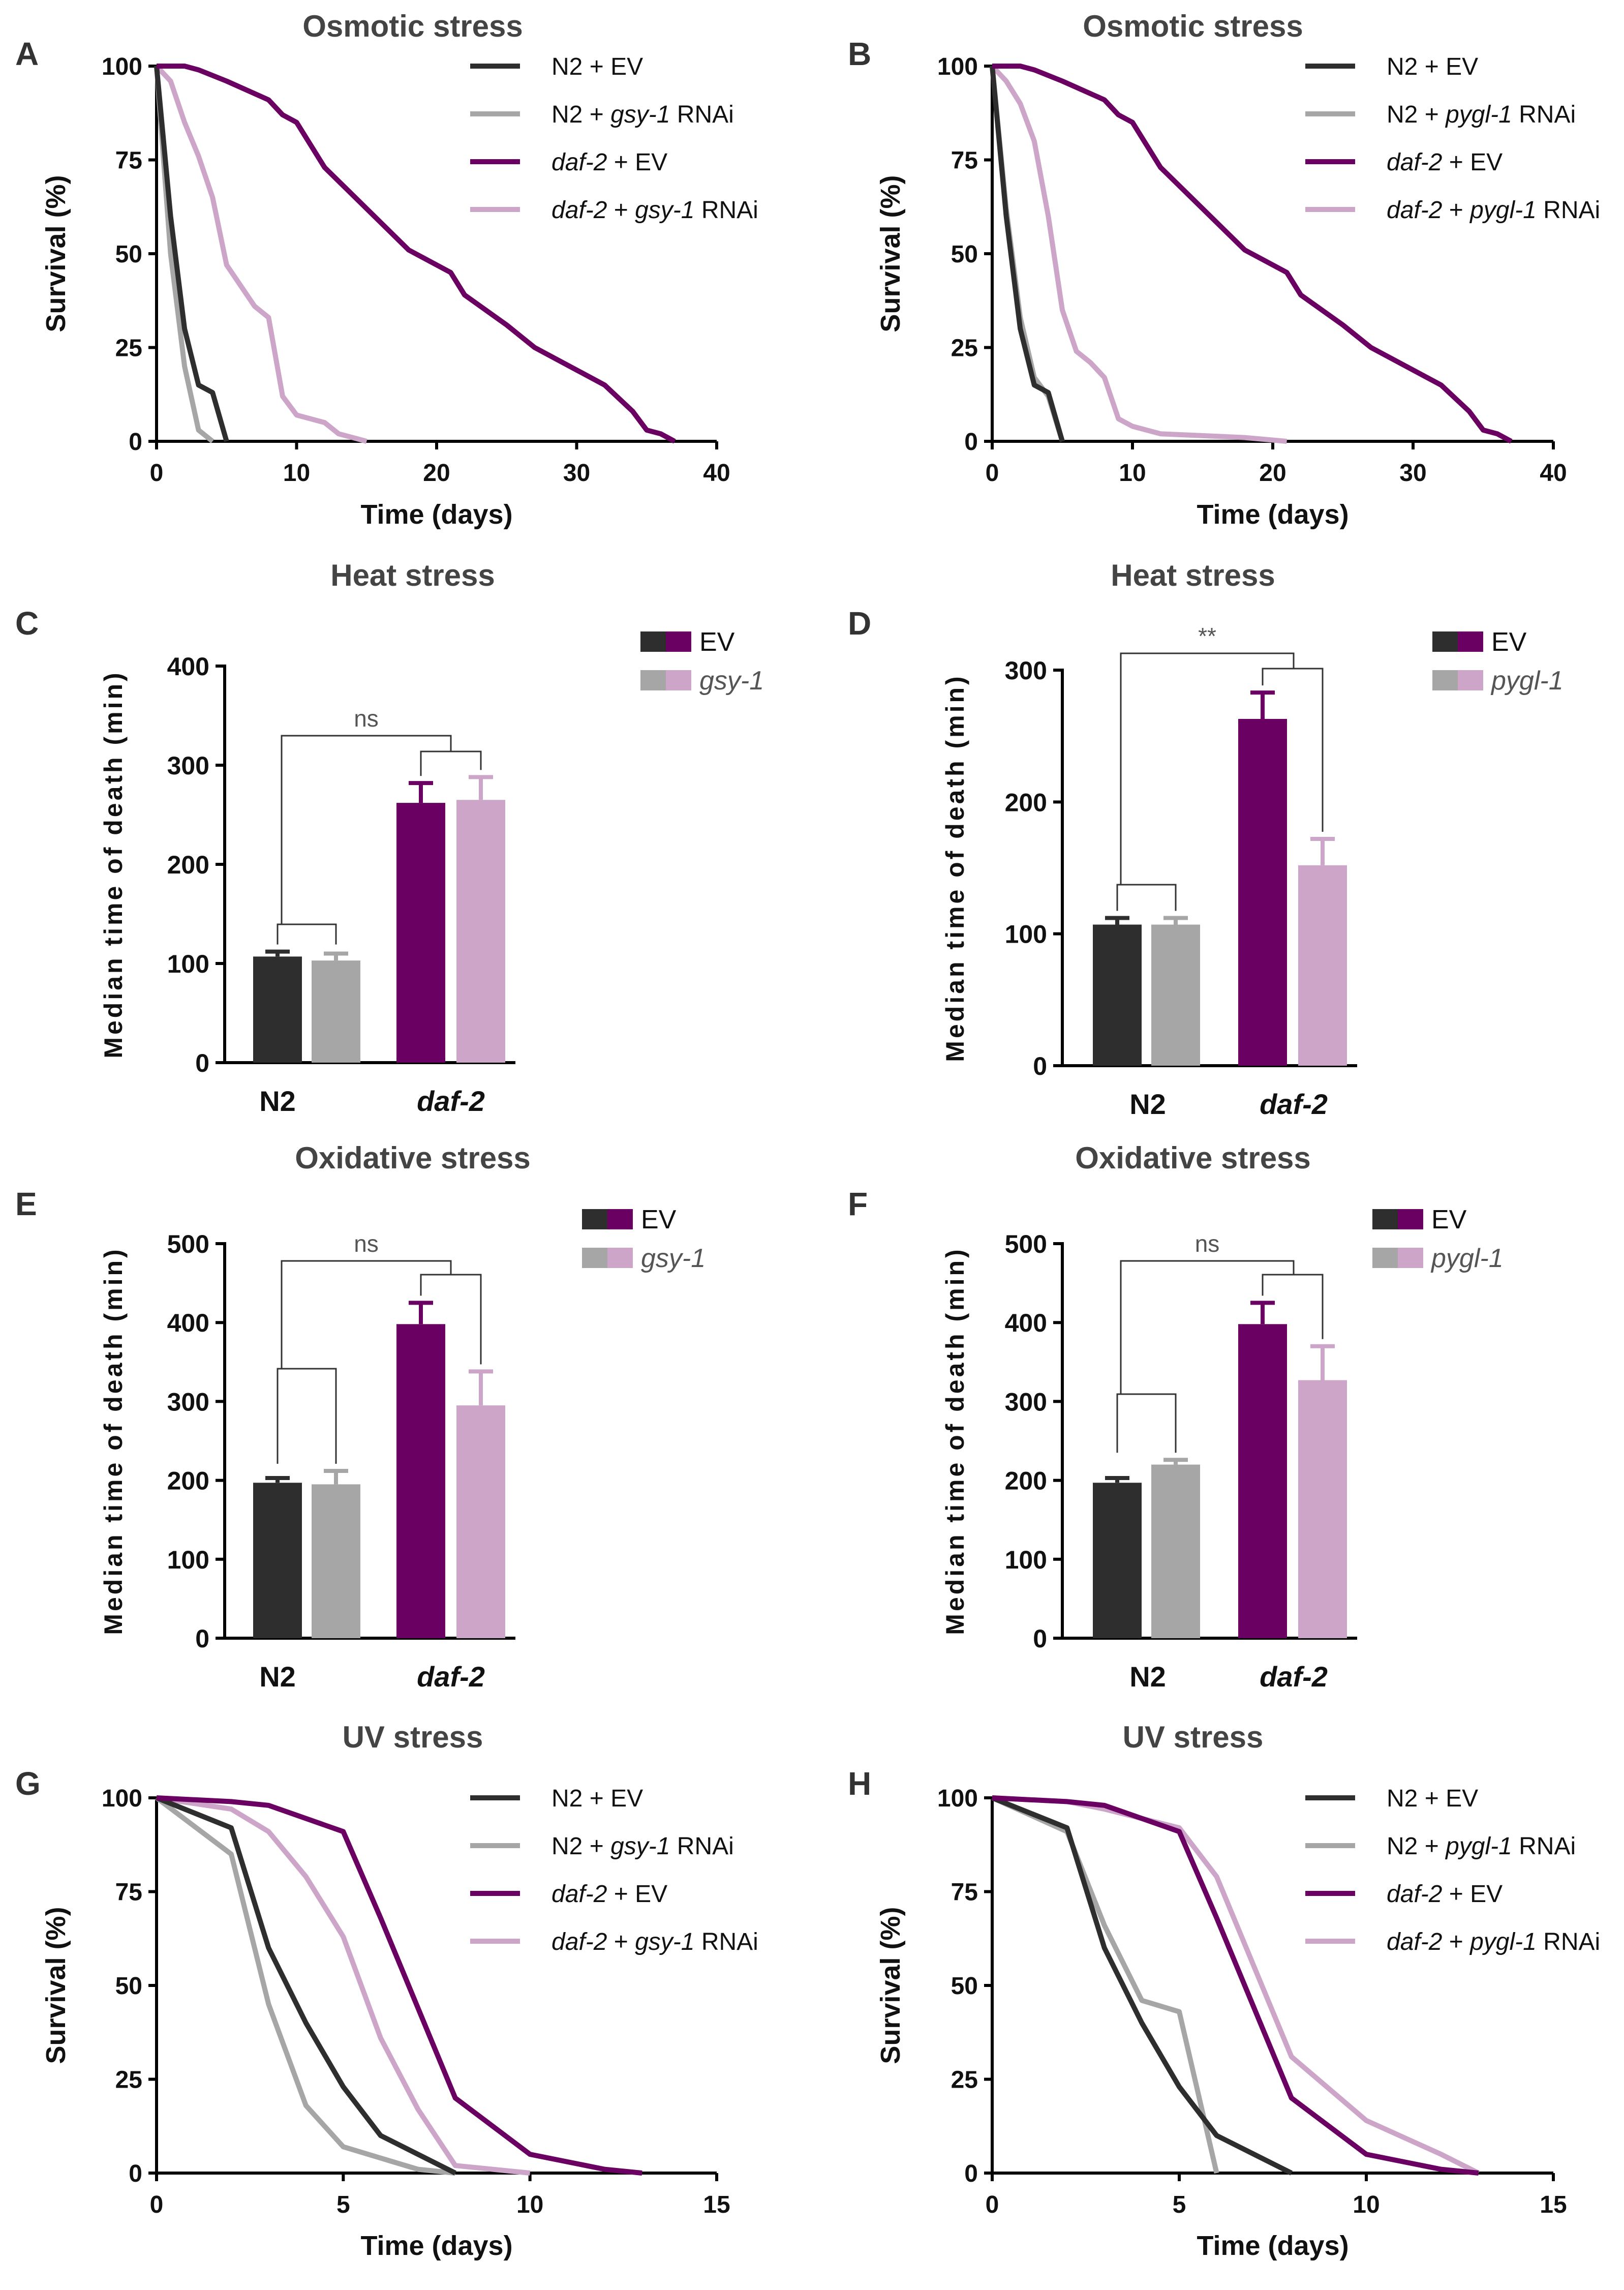 The height and width of the screenshot is (2290, 1624). I want to click on text-span: N2 +, so click(1416, 115).